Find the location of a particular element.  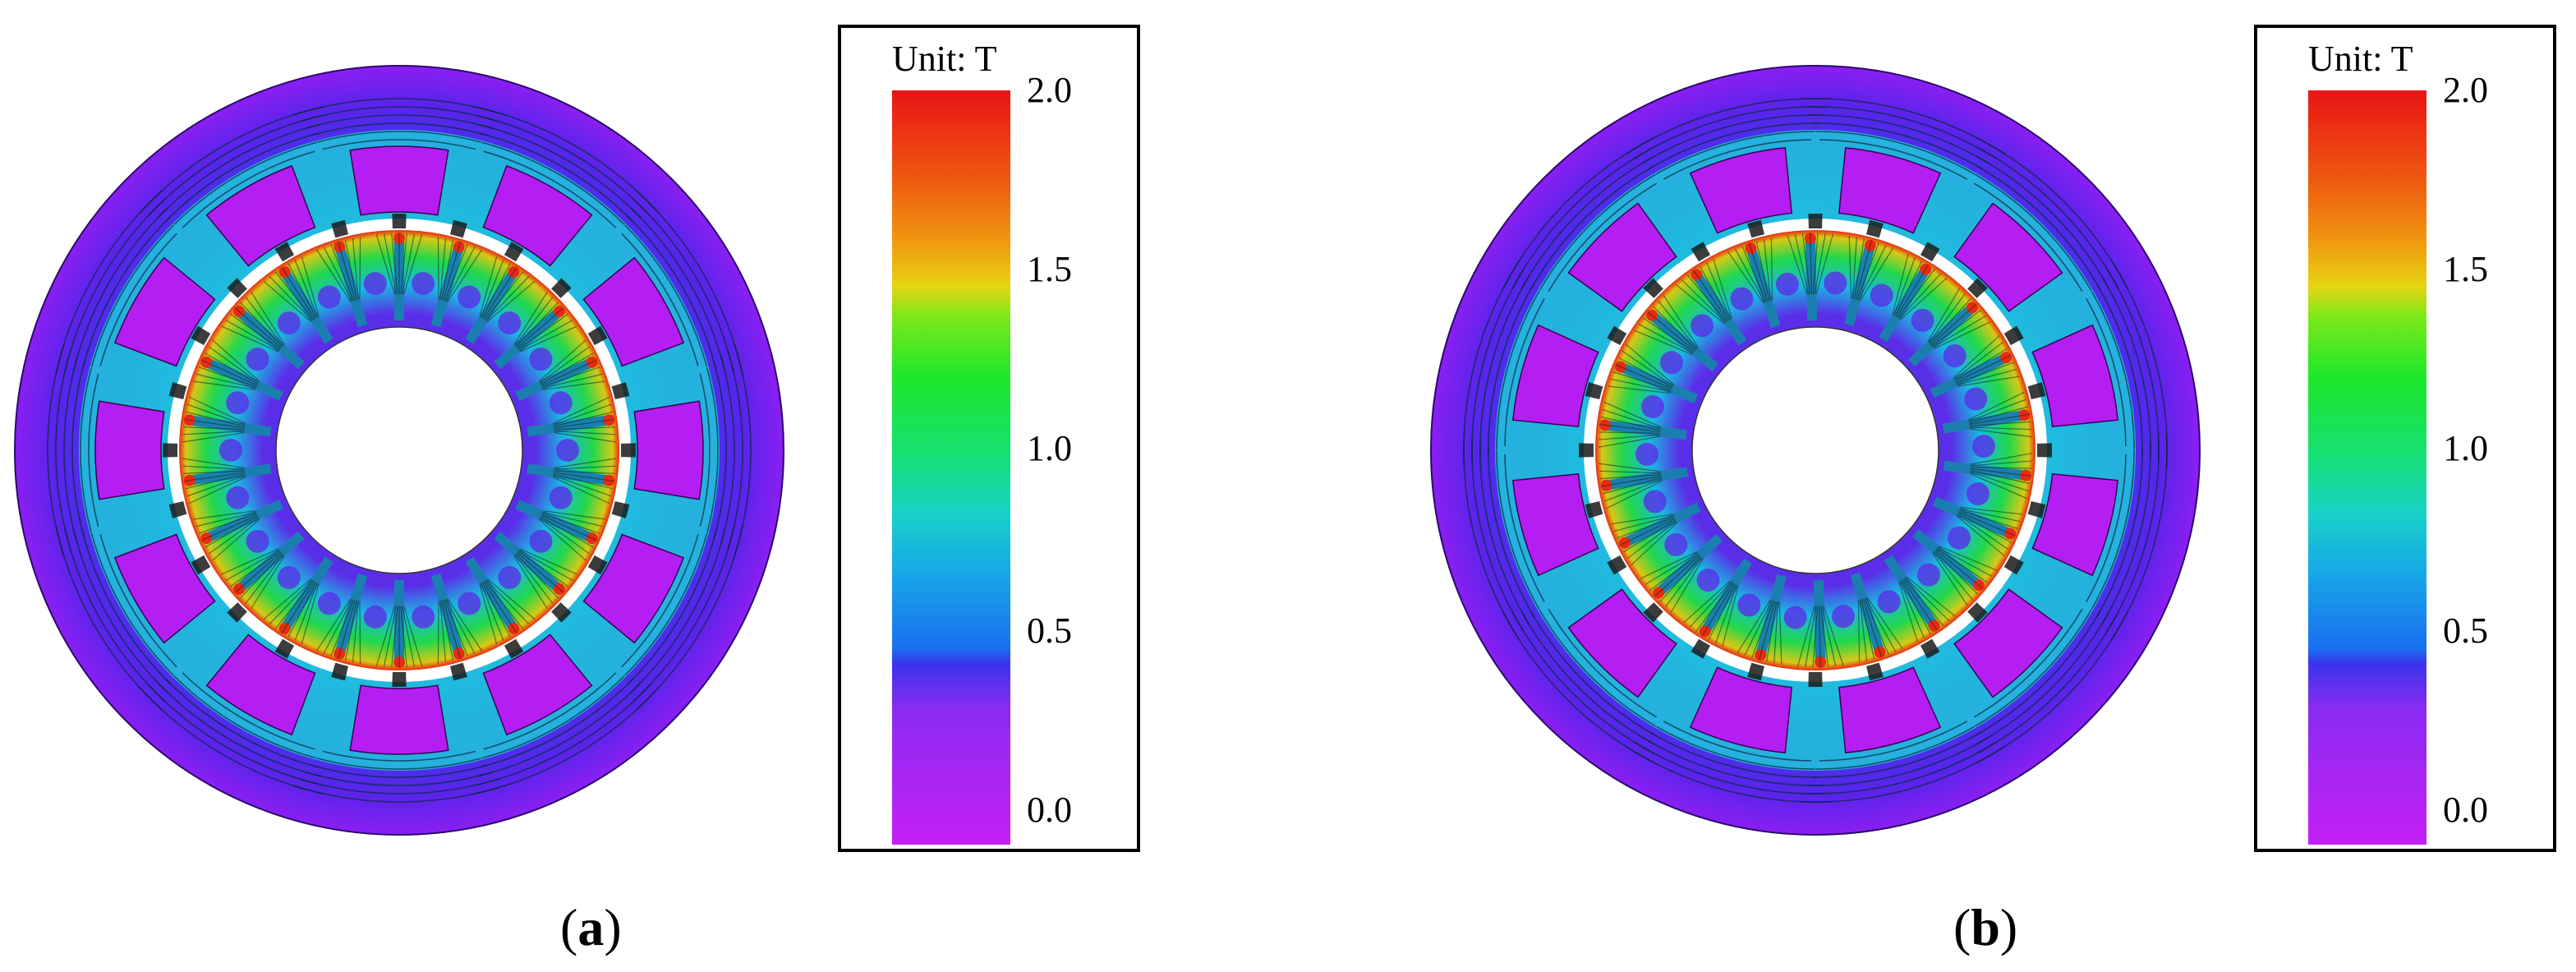

panel-a-legend: Unit: T 2.0 1.5 1.0 0.5 0.0 is located at coordinates (989, 438).